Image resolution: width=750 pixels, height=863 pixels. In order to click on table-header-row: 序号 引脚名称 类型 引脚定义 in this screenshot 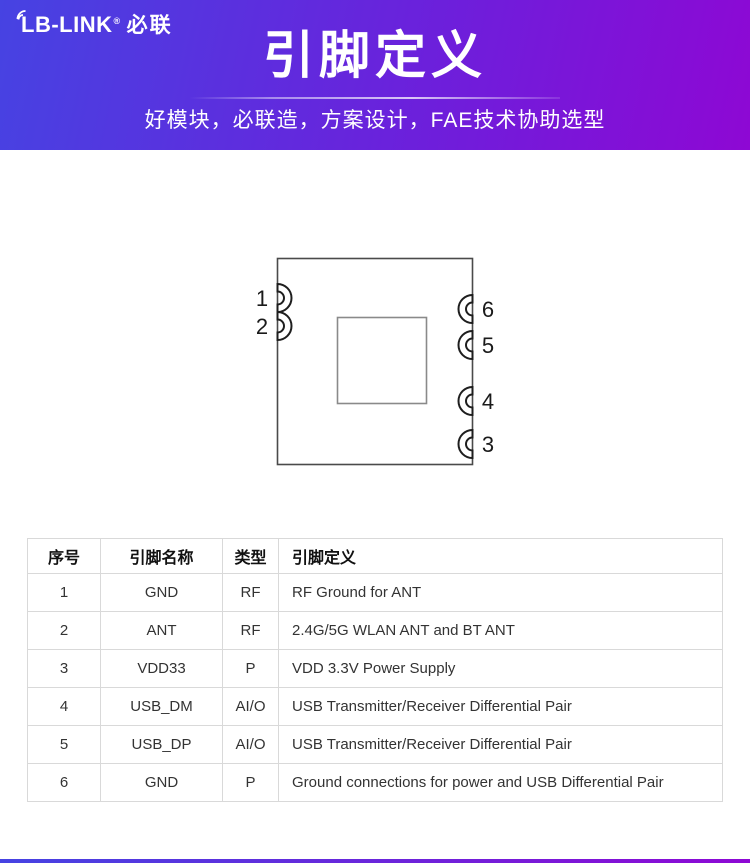, I will do `click(375, 556)`.